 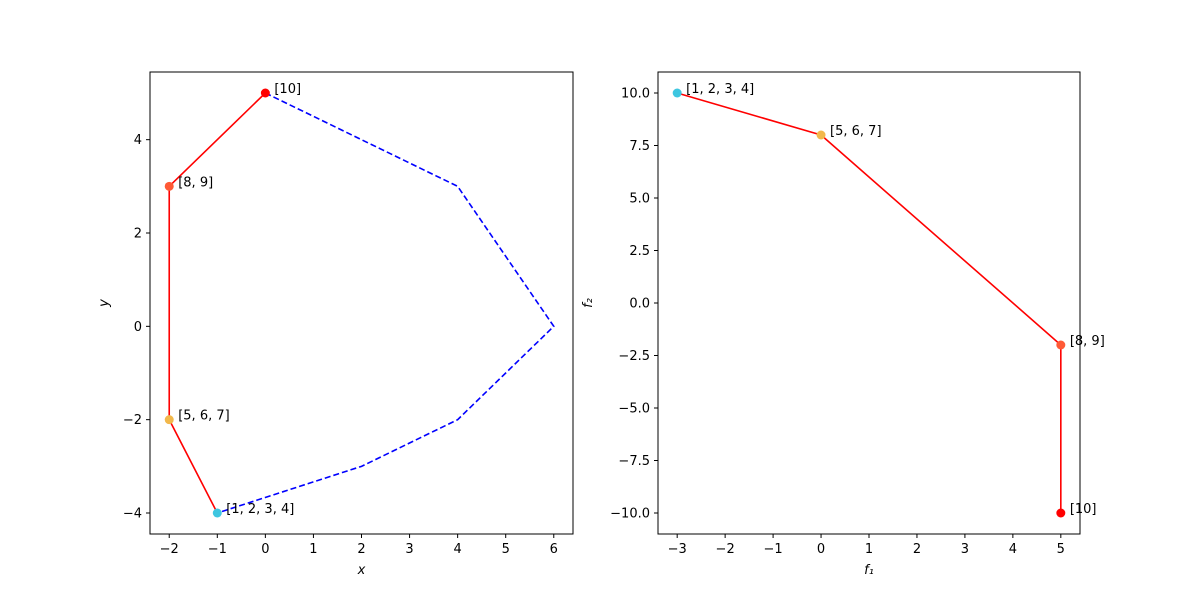 I want to click on front-solid-line, so click(x=217, y=303).